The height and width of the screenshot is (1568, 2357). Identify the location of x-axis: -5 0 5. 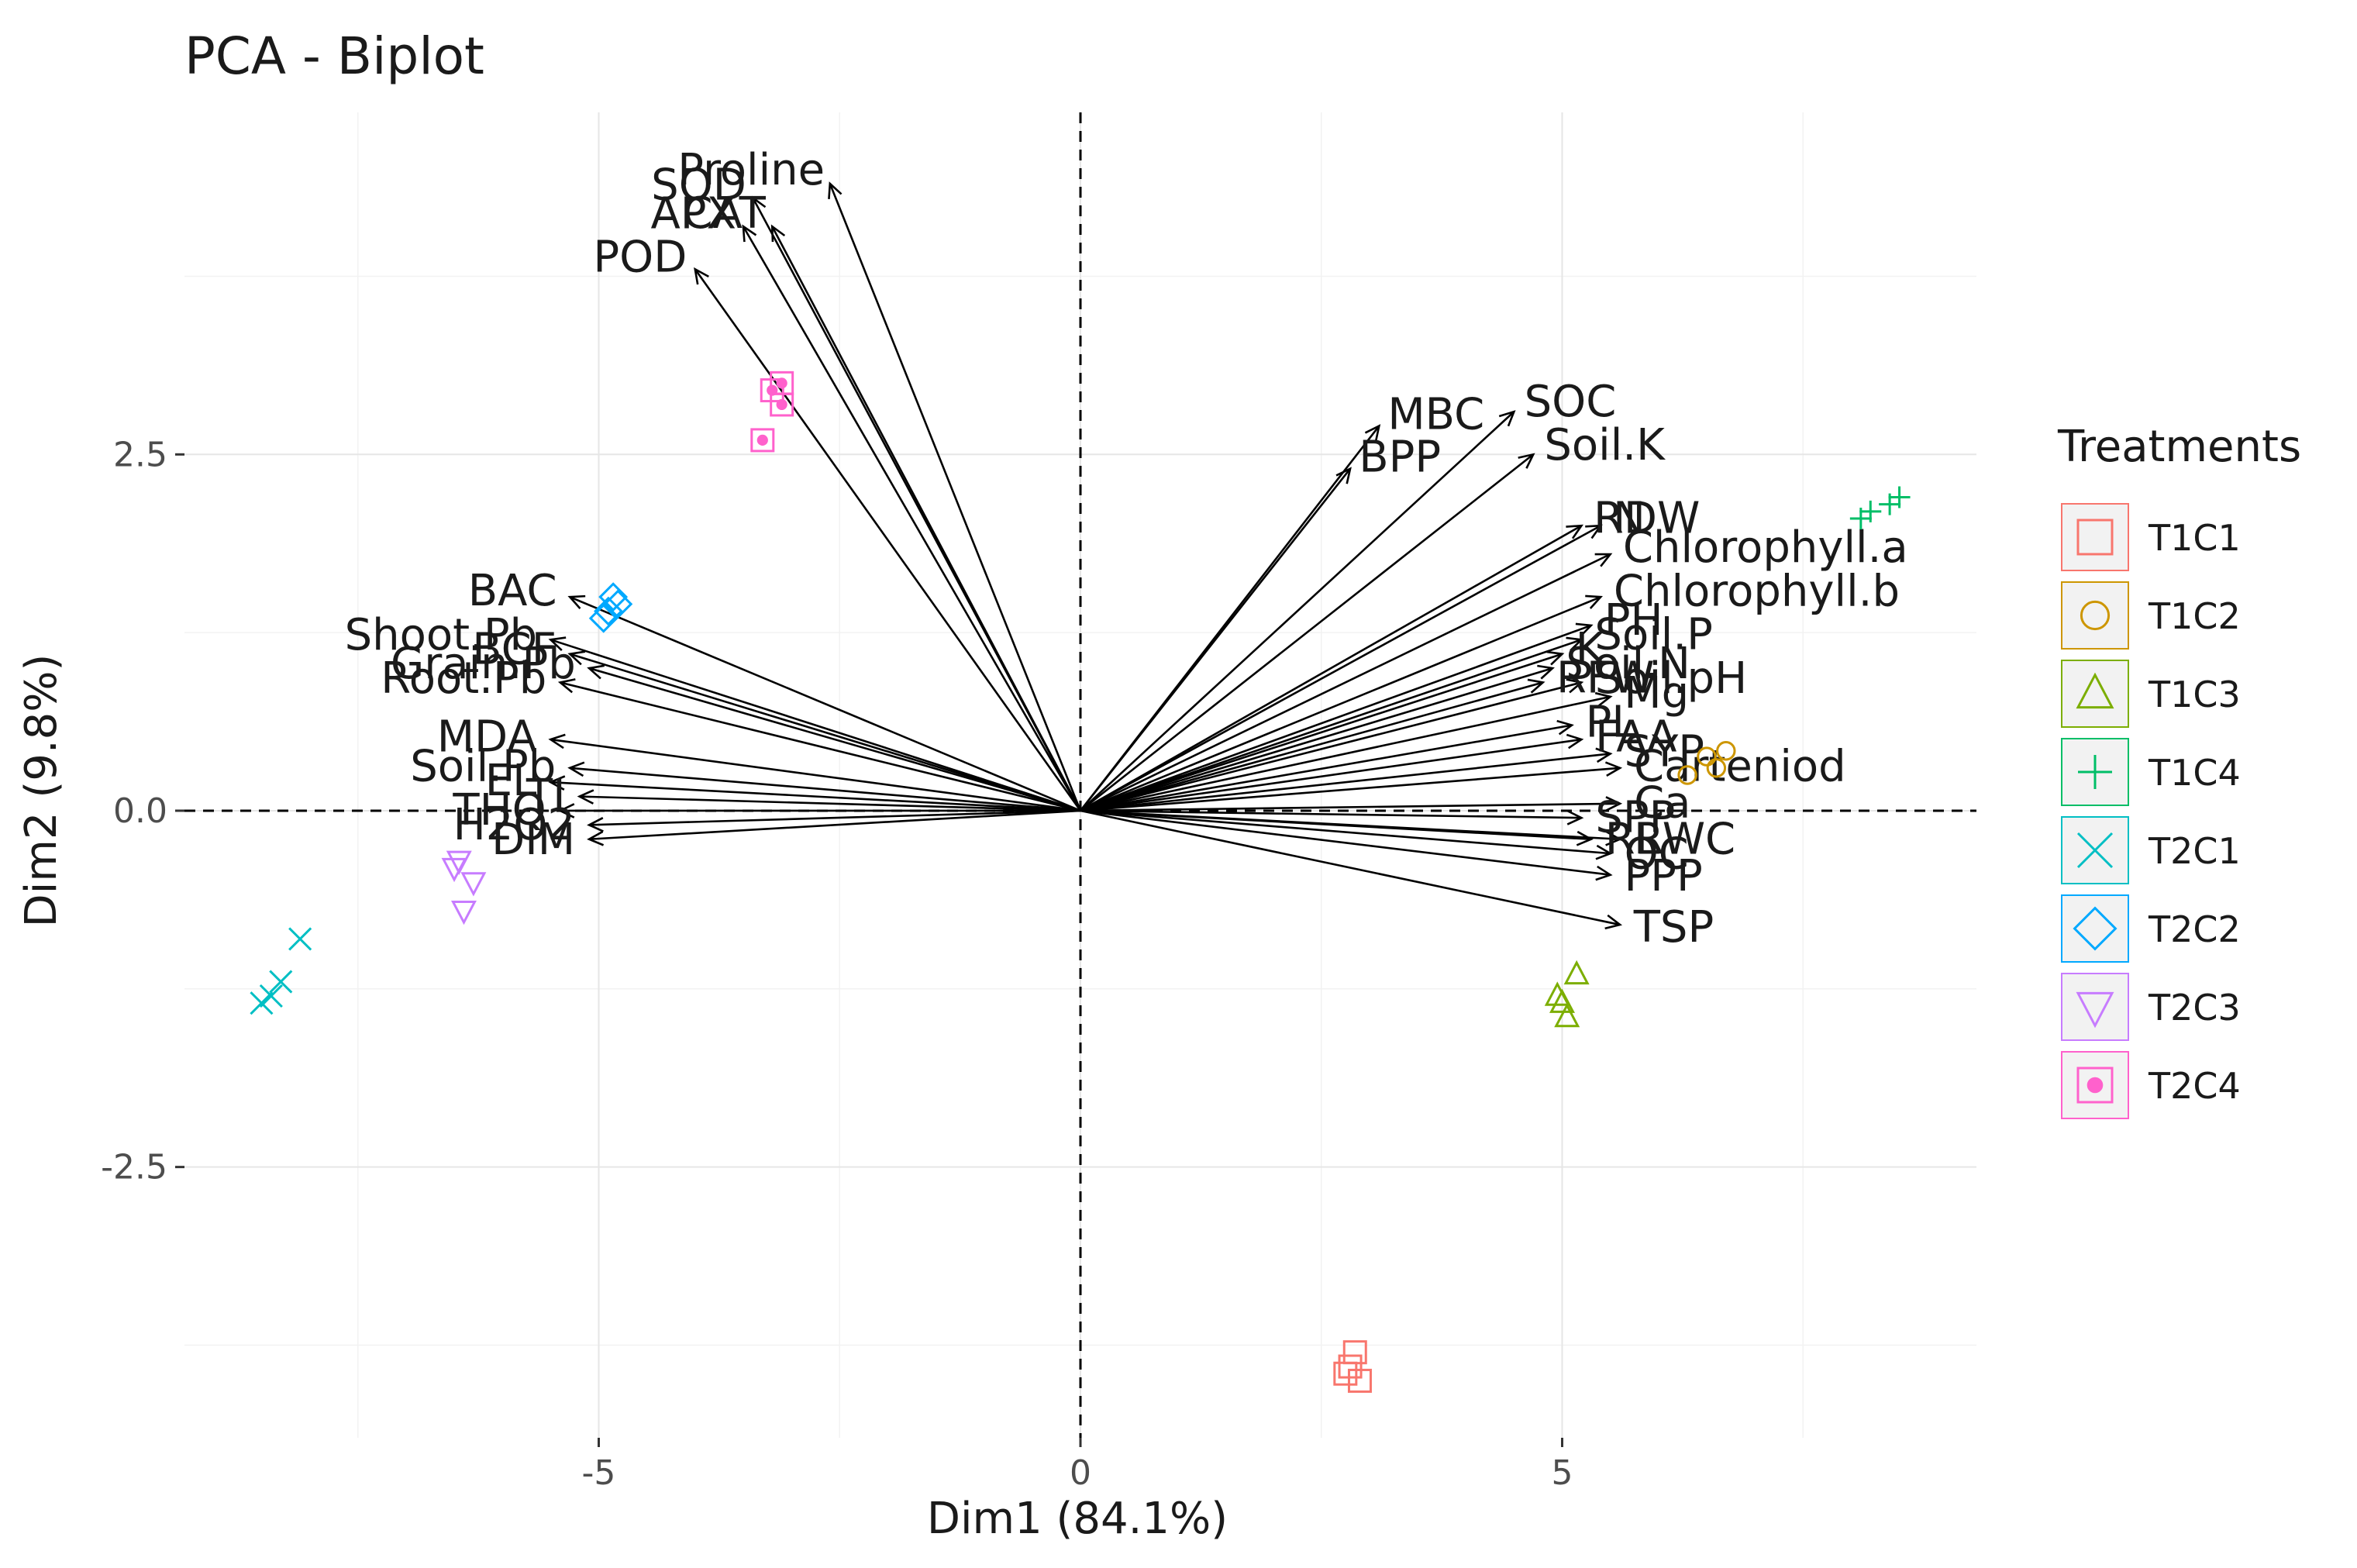
(1077, 1465).